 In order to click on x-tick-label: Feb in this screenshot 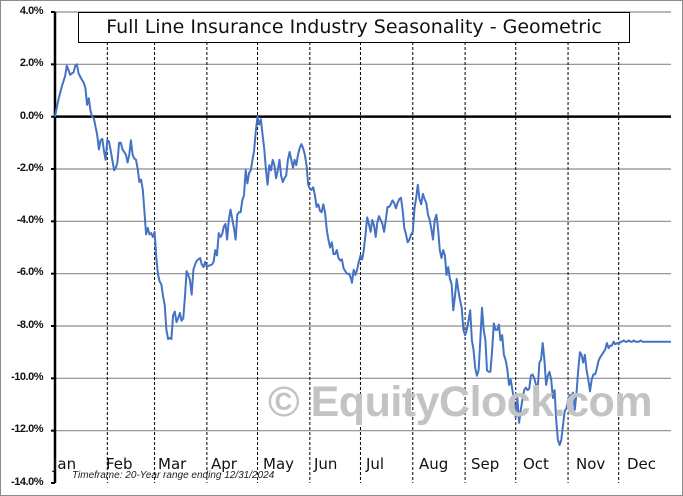, I will do `click(119, 464)`.